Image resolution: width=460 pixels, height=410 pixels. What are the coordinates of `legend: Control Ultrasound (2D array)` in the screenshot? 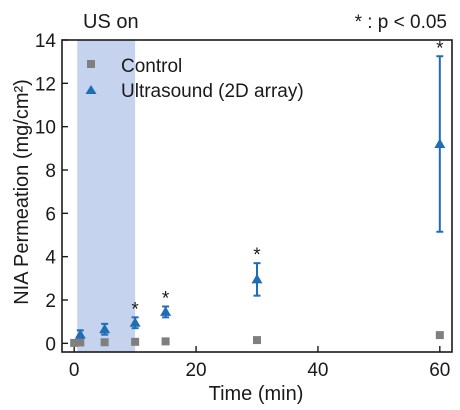 It's located at (194, 79).